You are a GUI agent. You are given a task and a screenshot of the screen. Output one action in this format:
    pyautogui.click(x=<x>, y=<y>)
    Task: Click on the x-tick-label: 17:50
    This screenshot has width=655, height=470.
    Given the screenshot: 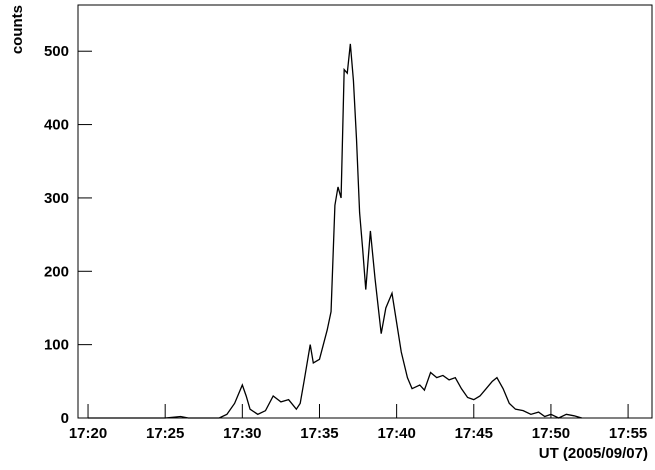 What is the action you would take?
    pyautogui.click(x=551, y=433)
    